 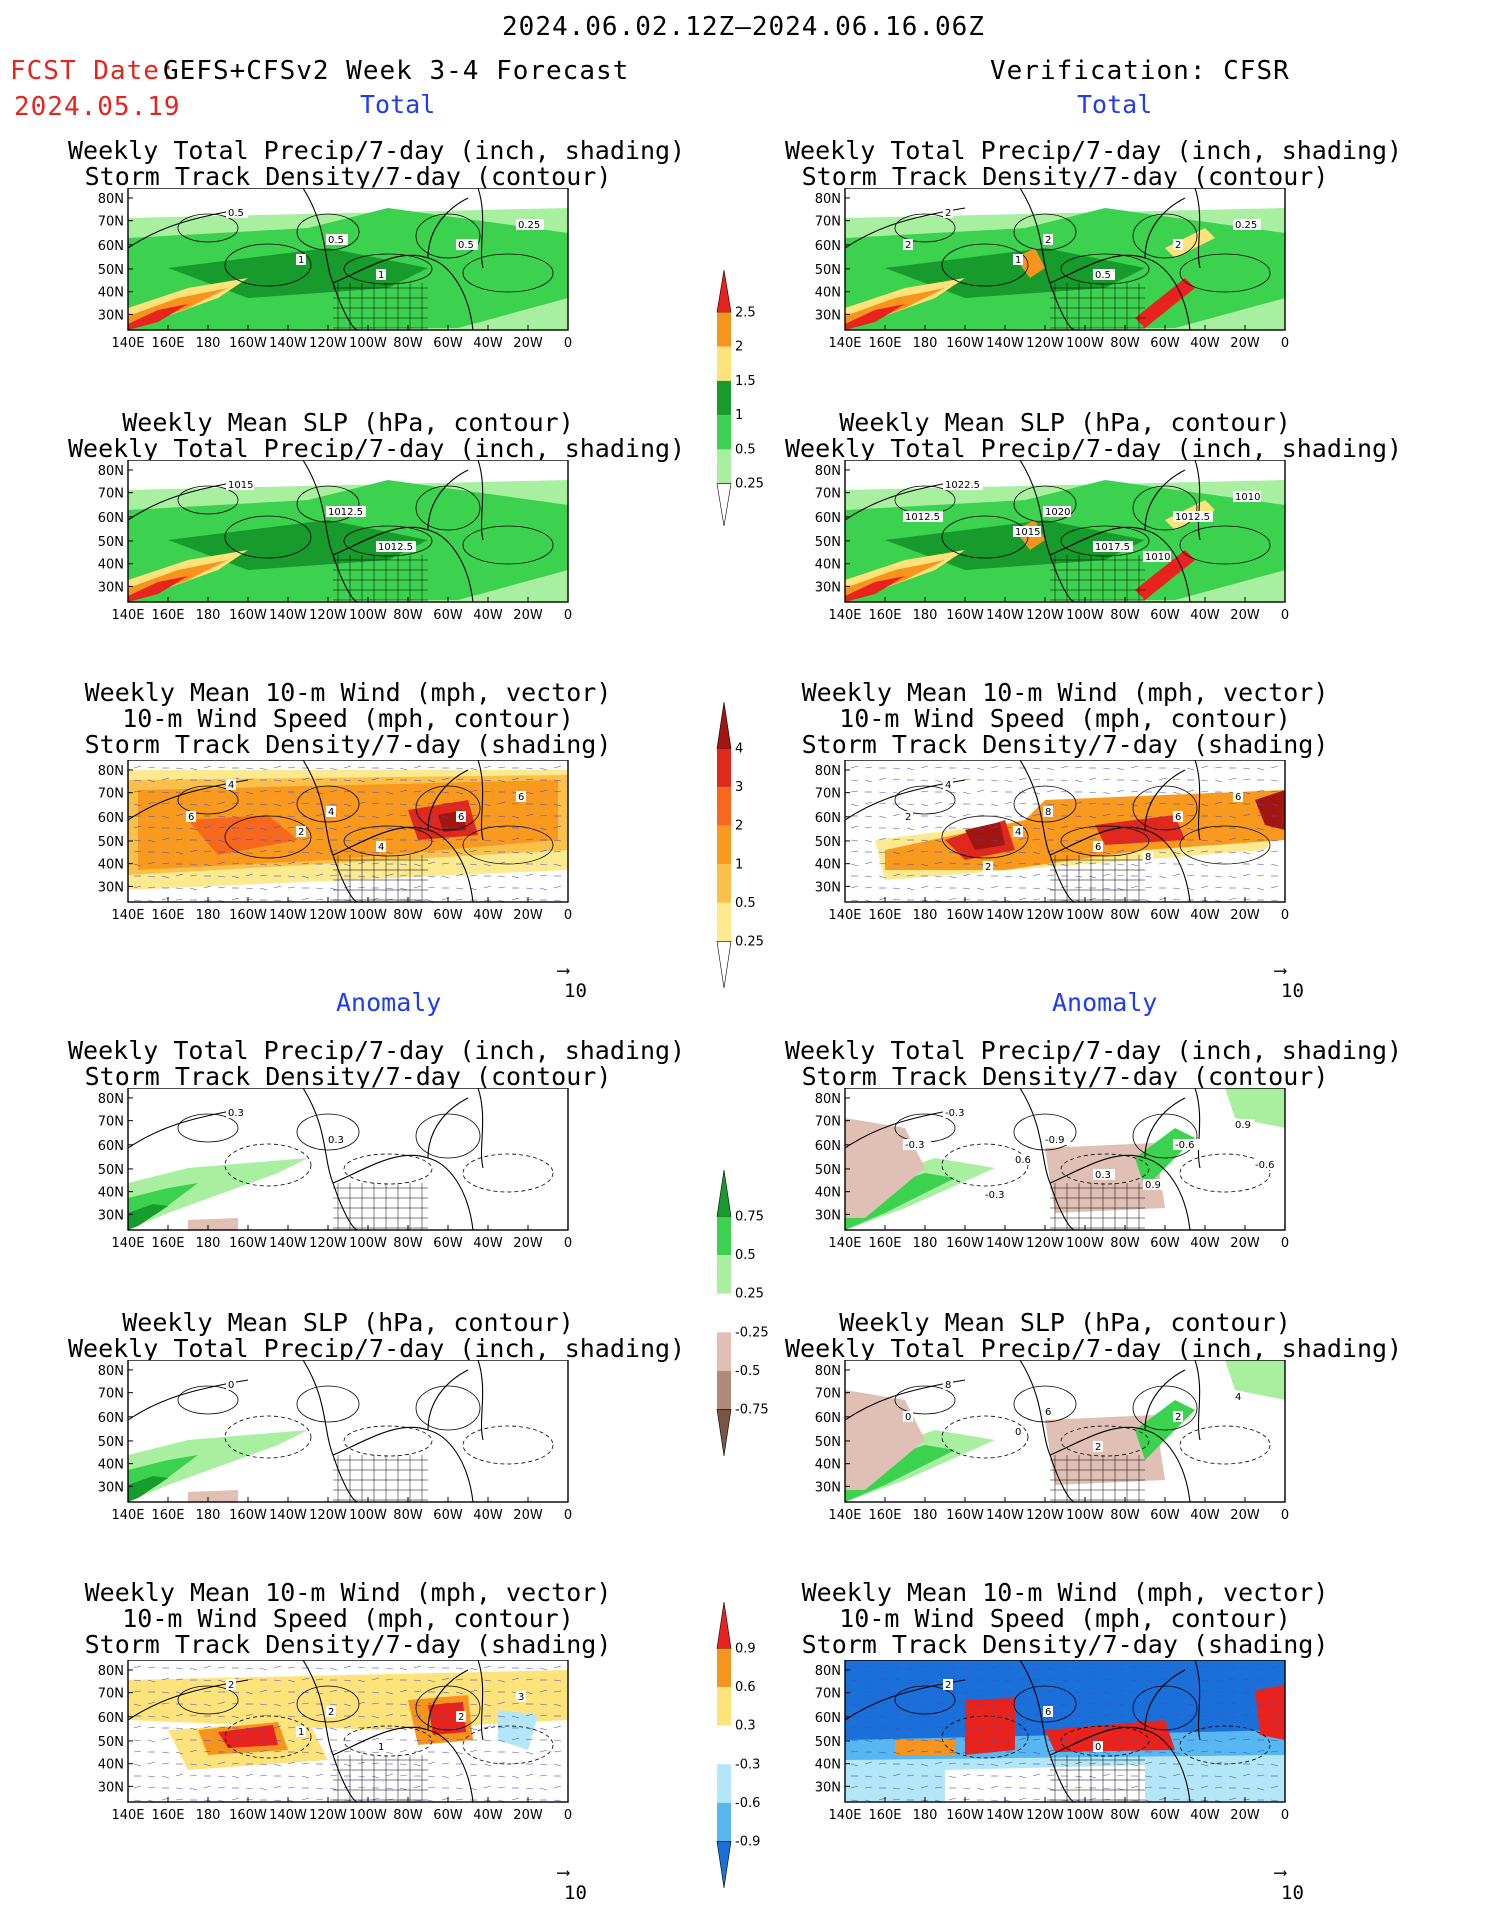 I want to click on colorbar-label: 1, so click(x=739, y=864).